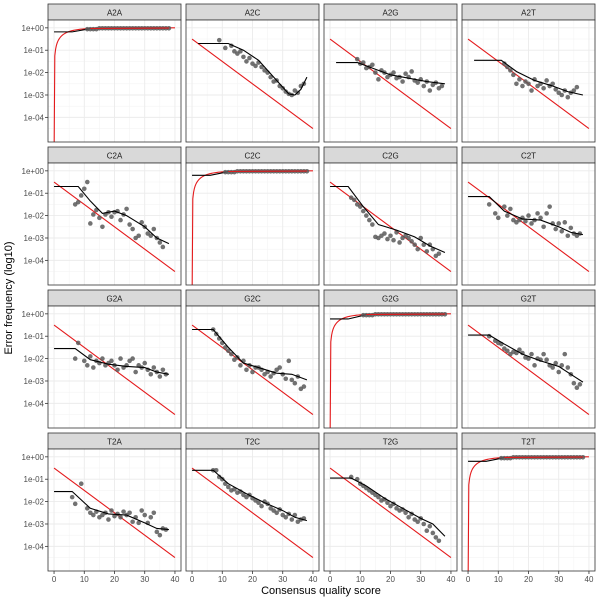 The height and width of the screenshot is (600, 600). I want to click on x-tick-label: 0, so click(468, 579).